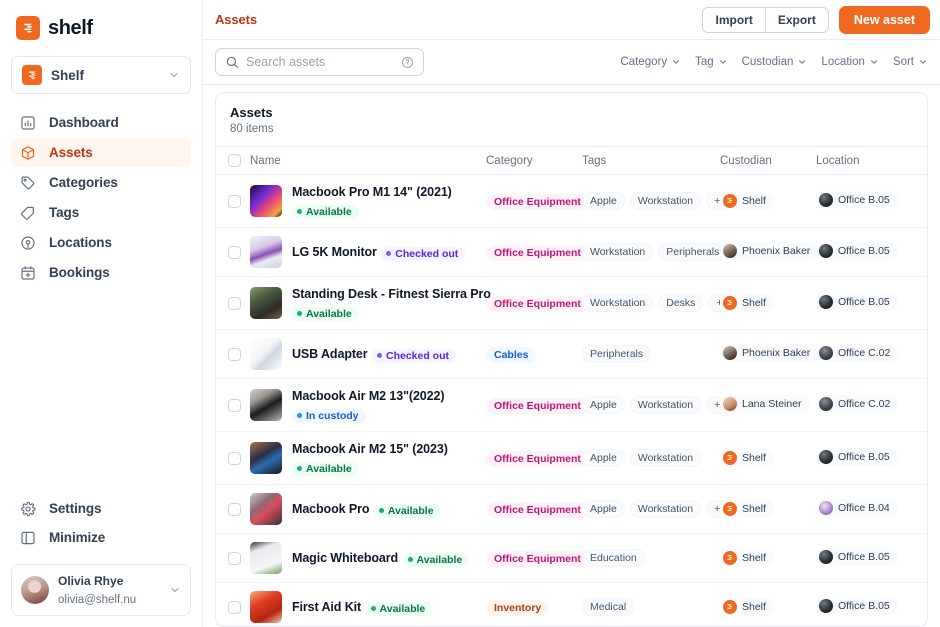 The height and width of the screenshot is (627, 940). I want to click on filter-sort: Sort, so click(910, 62).